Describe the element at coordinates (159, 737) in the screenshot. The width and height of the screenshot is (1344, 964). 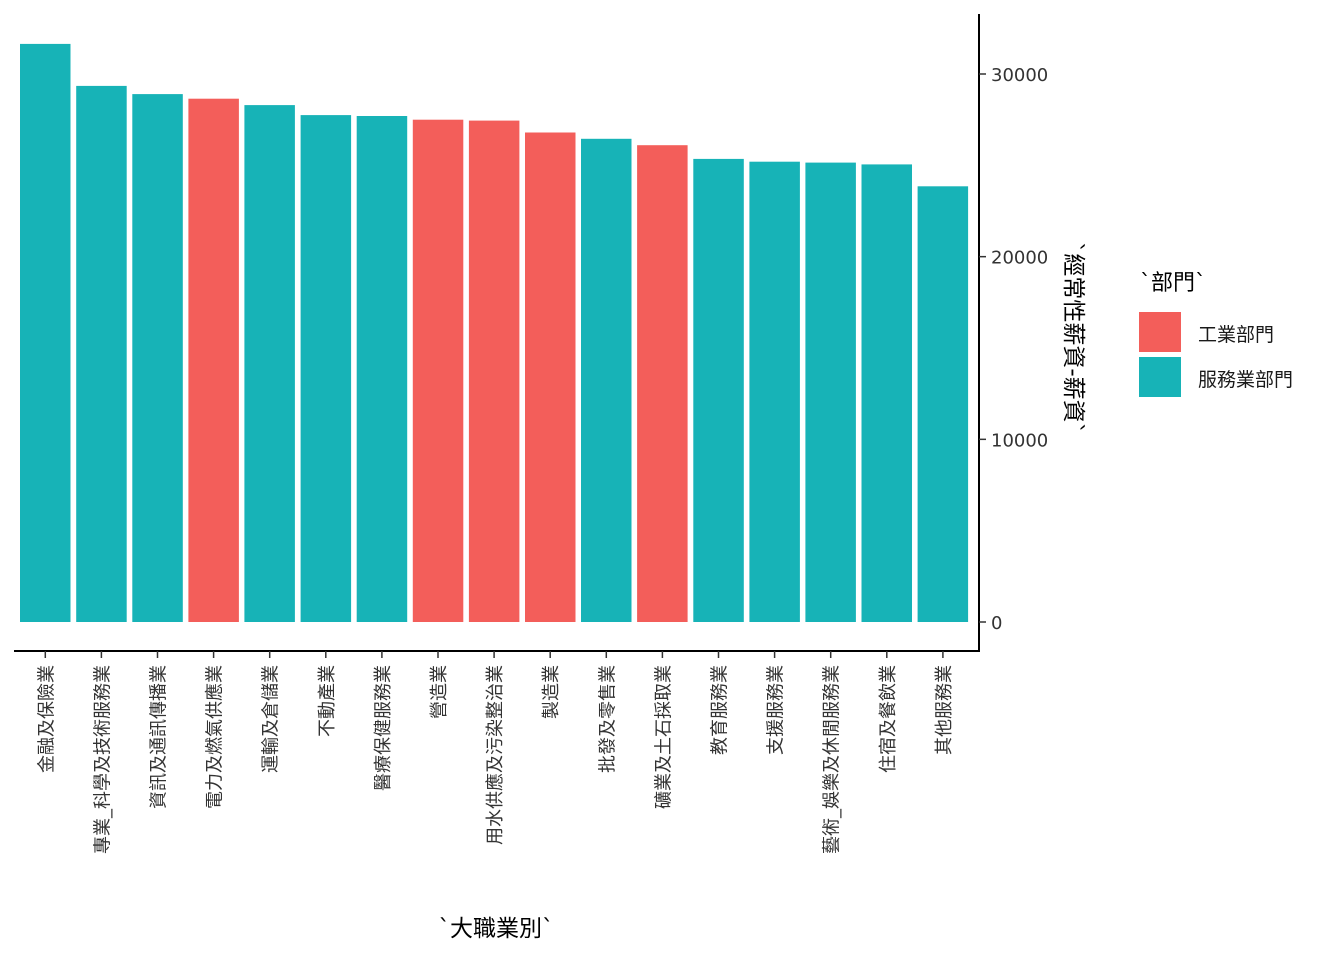
I see `x-tick-label: 資訊及通訊傳播業` at that location.